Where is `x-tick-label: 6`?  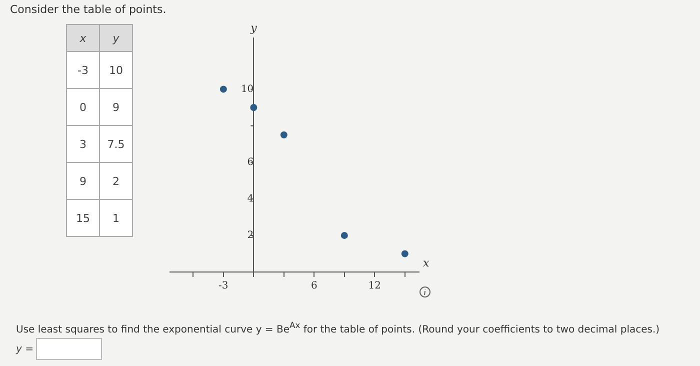 x-tick-label: 6 is located at coordinates (314, 286).